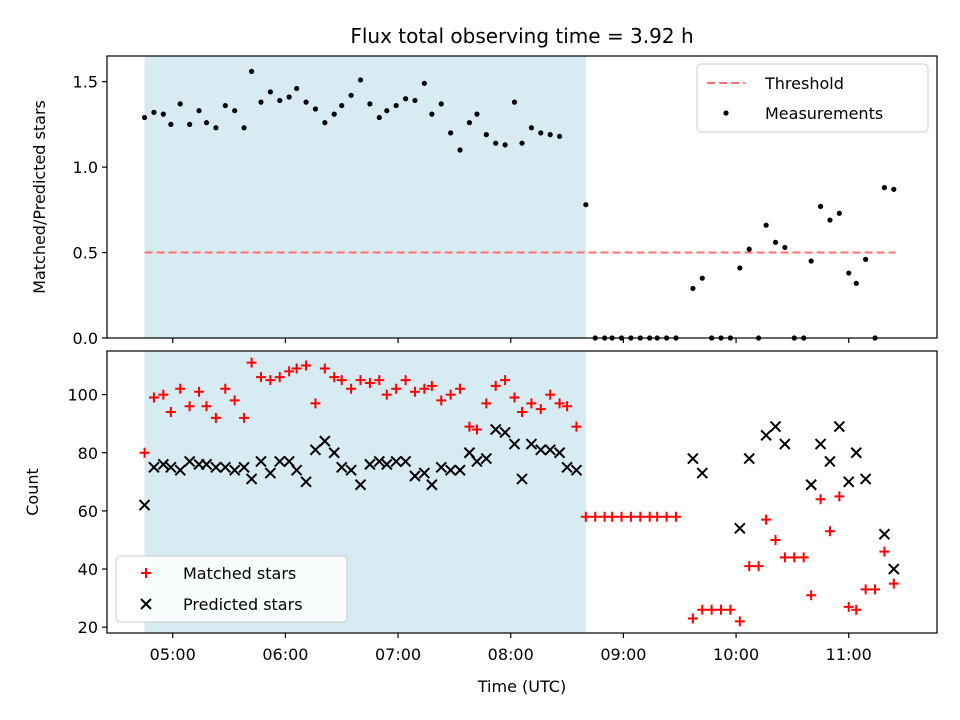 The width and height of the screenshot is (960, 720). Describe the element at coordinates (88, 627) in the screenshot. I see `y-tick-label: 20` at that location.